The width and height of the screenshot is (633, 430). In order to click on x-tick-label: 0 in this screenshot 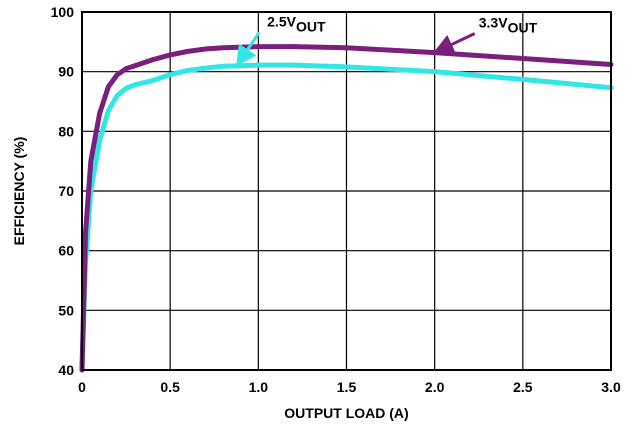, I will do `click(82, 387)`.